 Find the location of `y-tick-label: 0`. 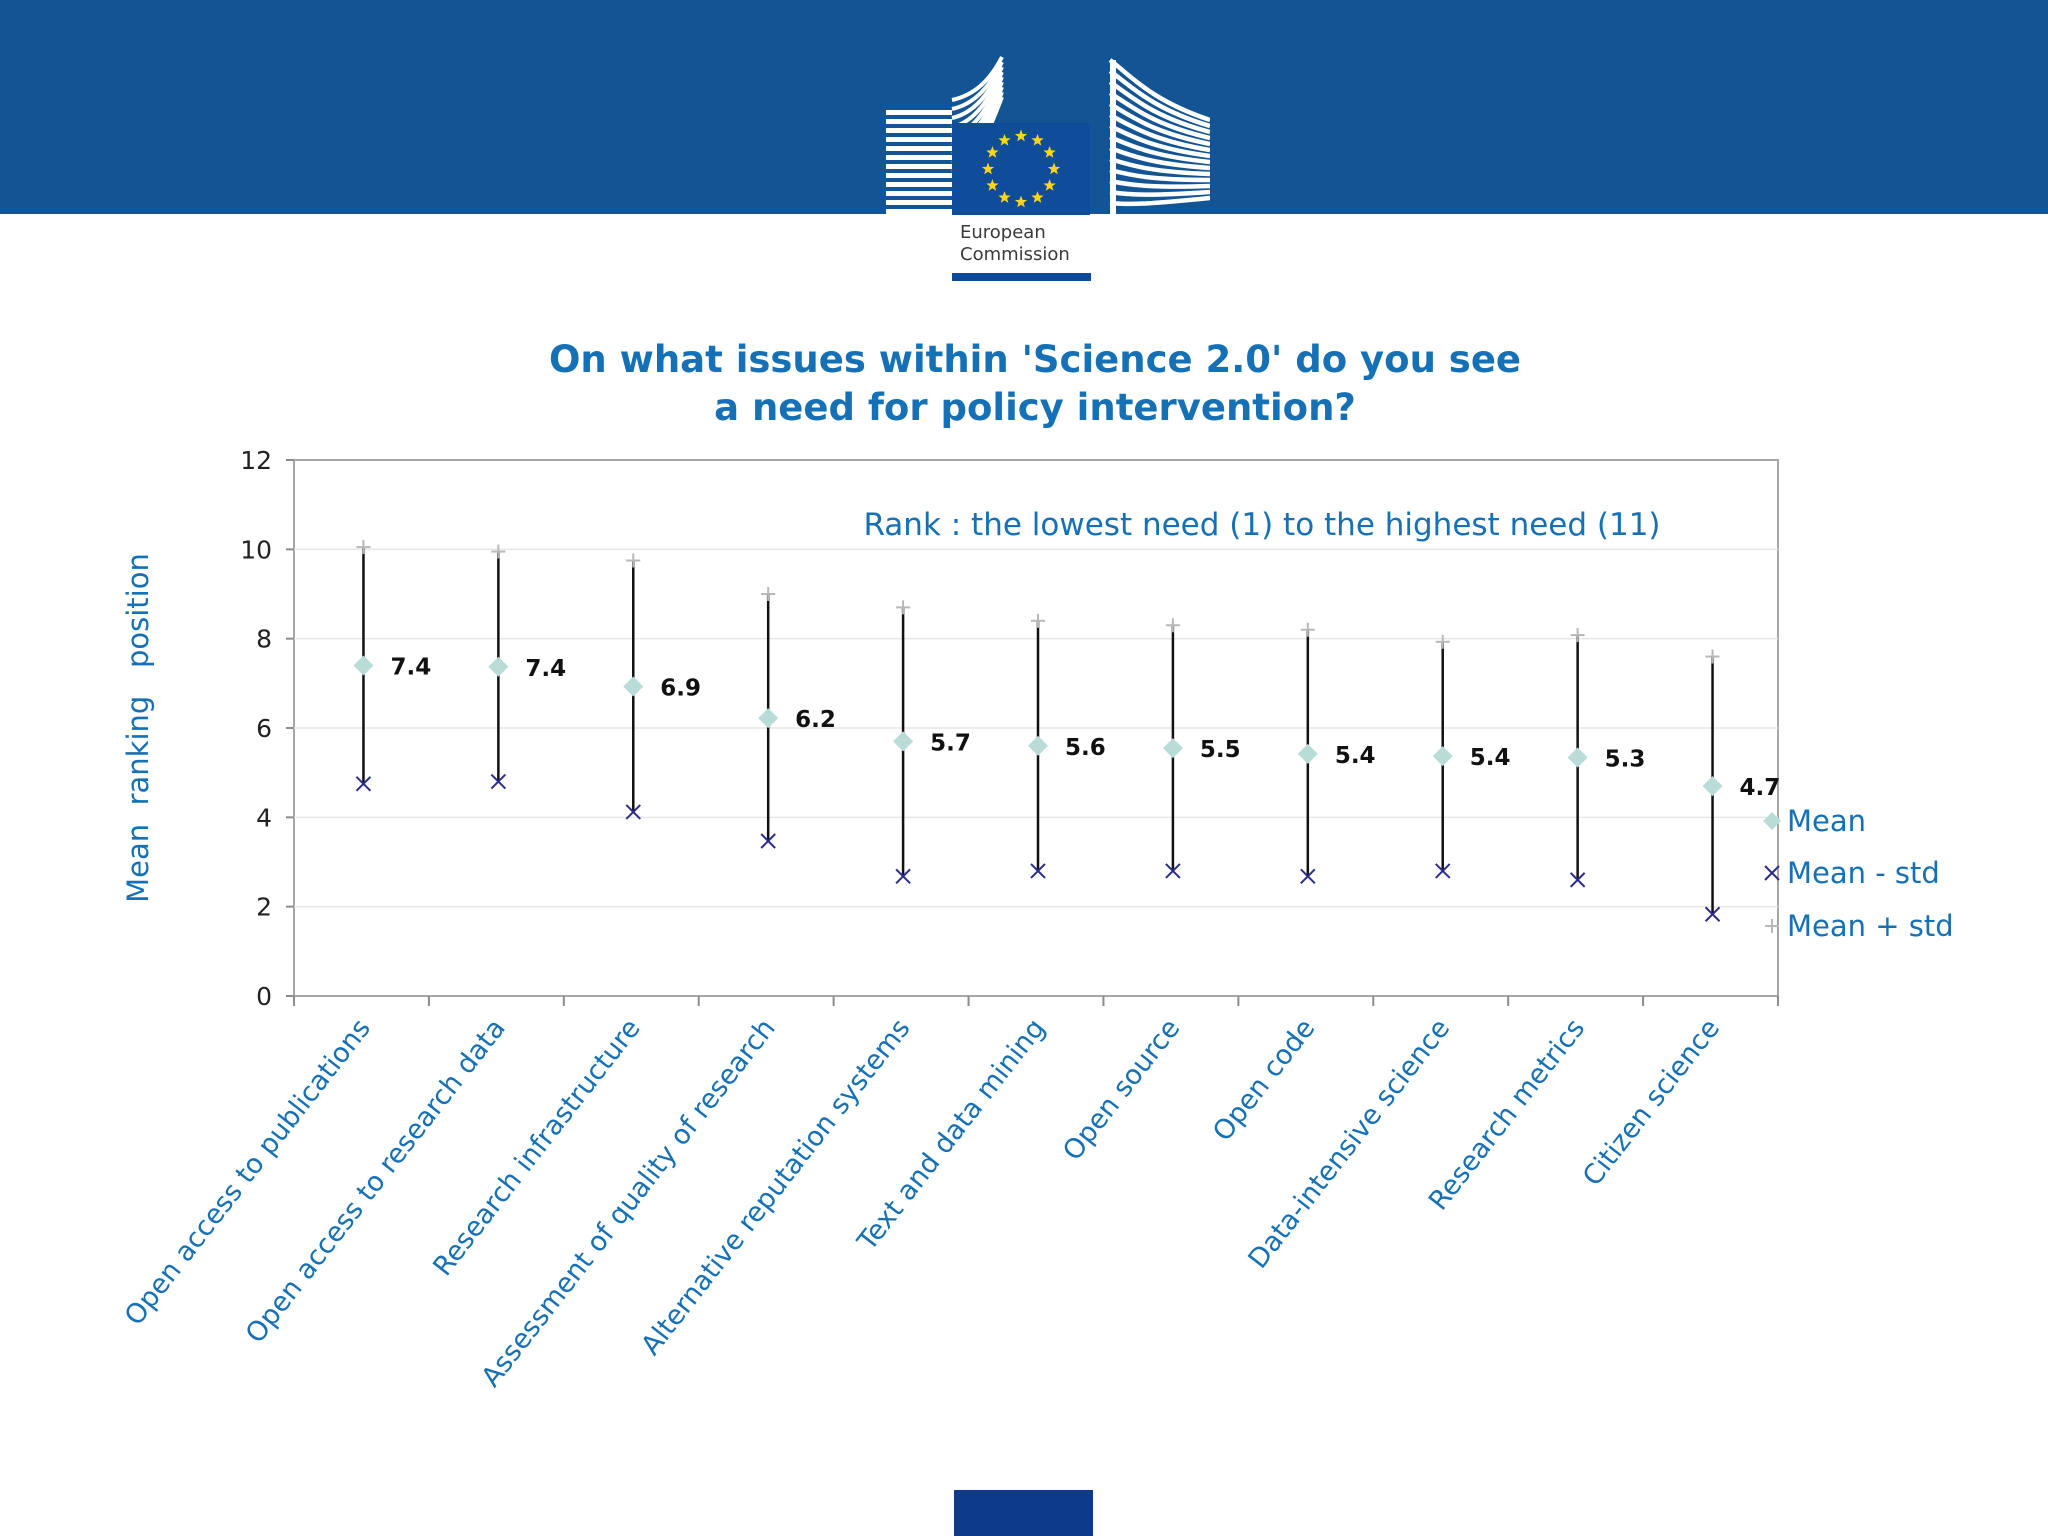

y-tick-label: 0 is located at coordinates (264, 996).